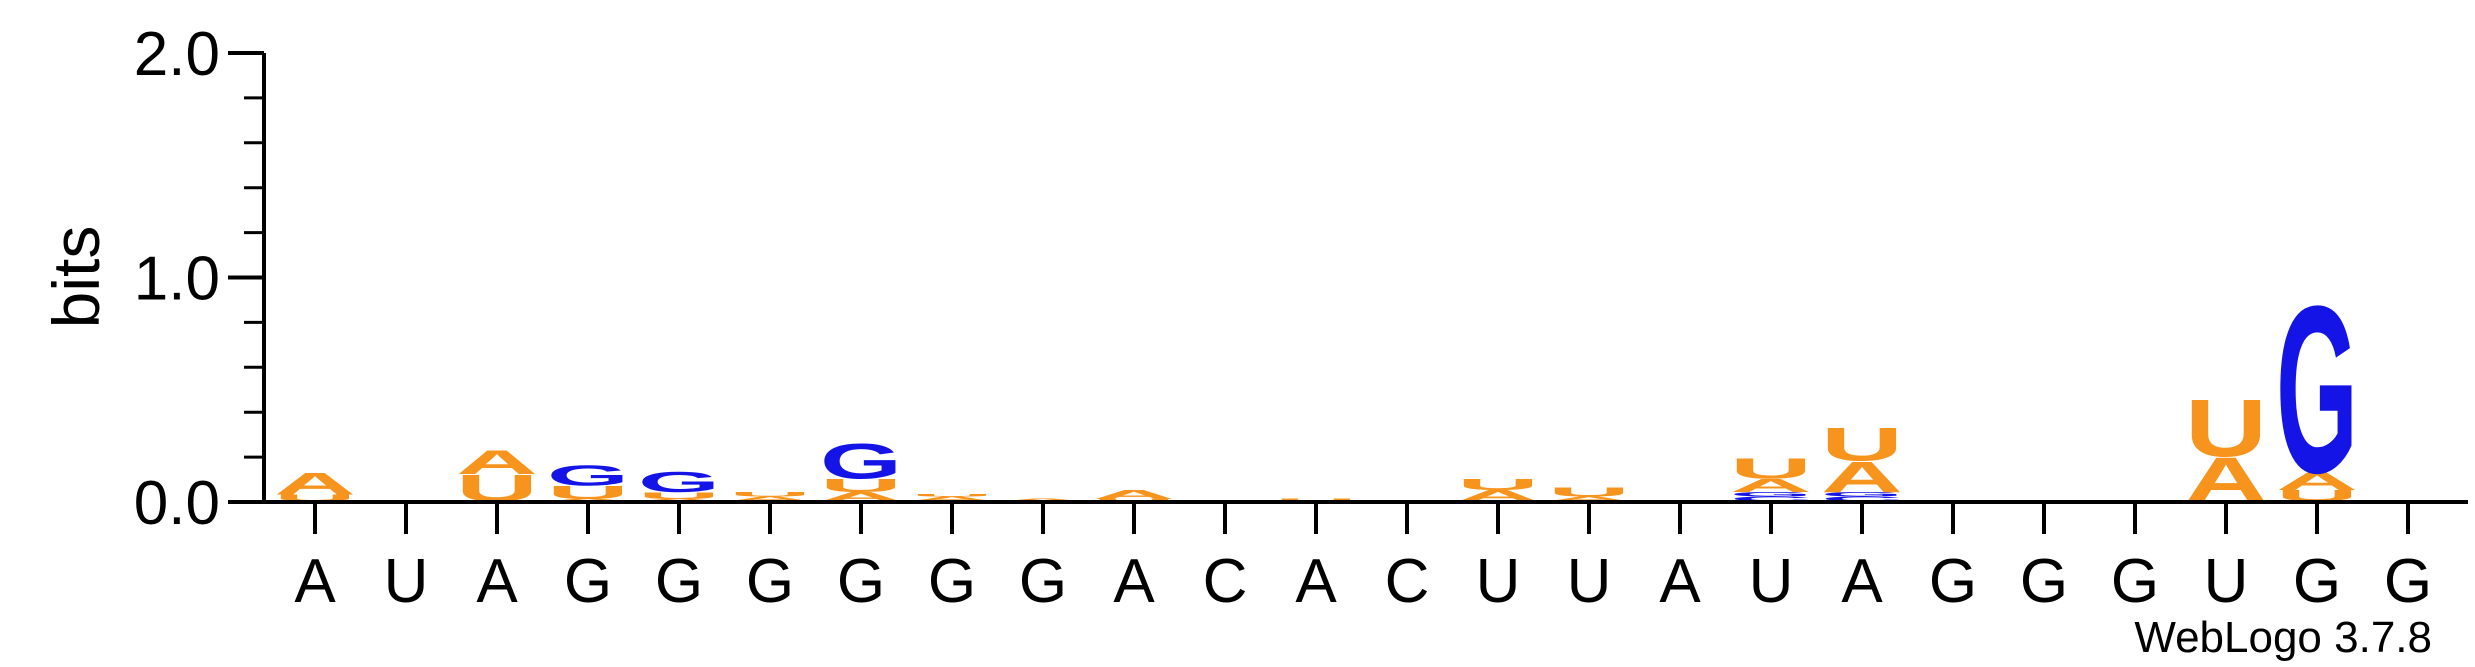 The height and width of the screenshot is (667, 2475). I want to click on y-ticks: 0.0 1.0 2.0, so click(199, 279).